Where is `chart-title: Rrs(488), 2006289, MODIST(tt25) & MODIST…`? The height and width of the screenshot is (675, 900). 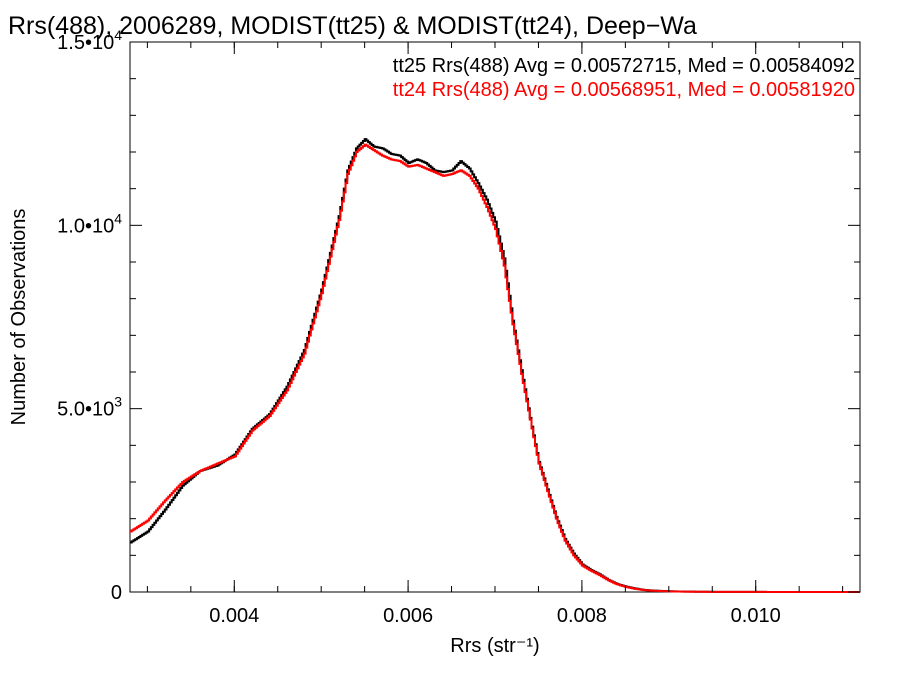
chart-title: Rrs(488), 2006289, MODIST(tt25) & MODIST… is located at coordinates (352, 26).